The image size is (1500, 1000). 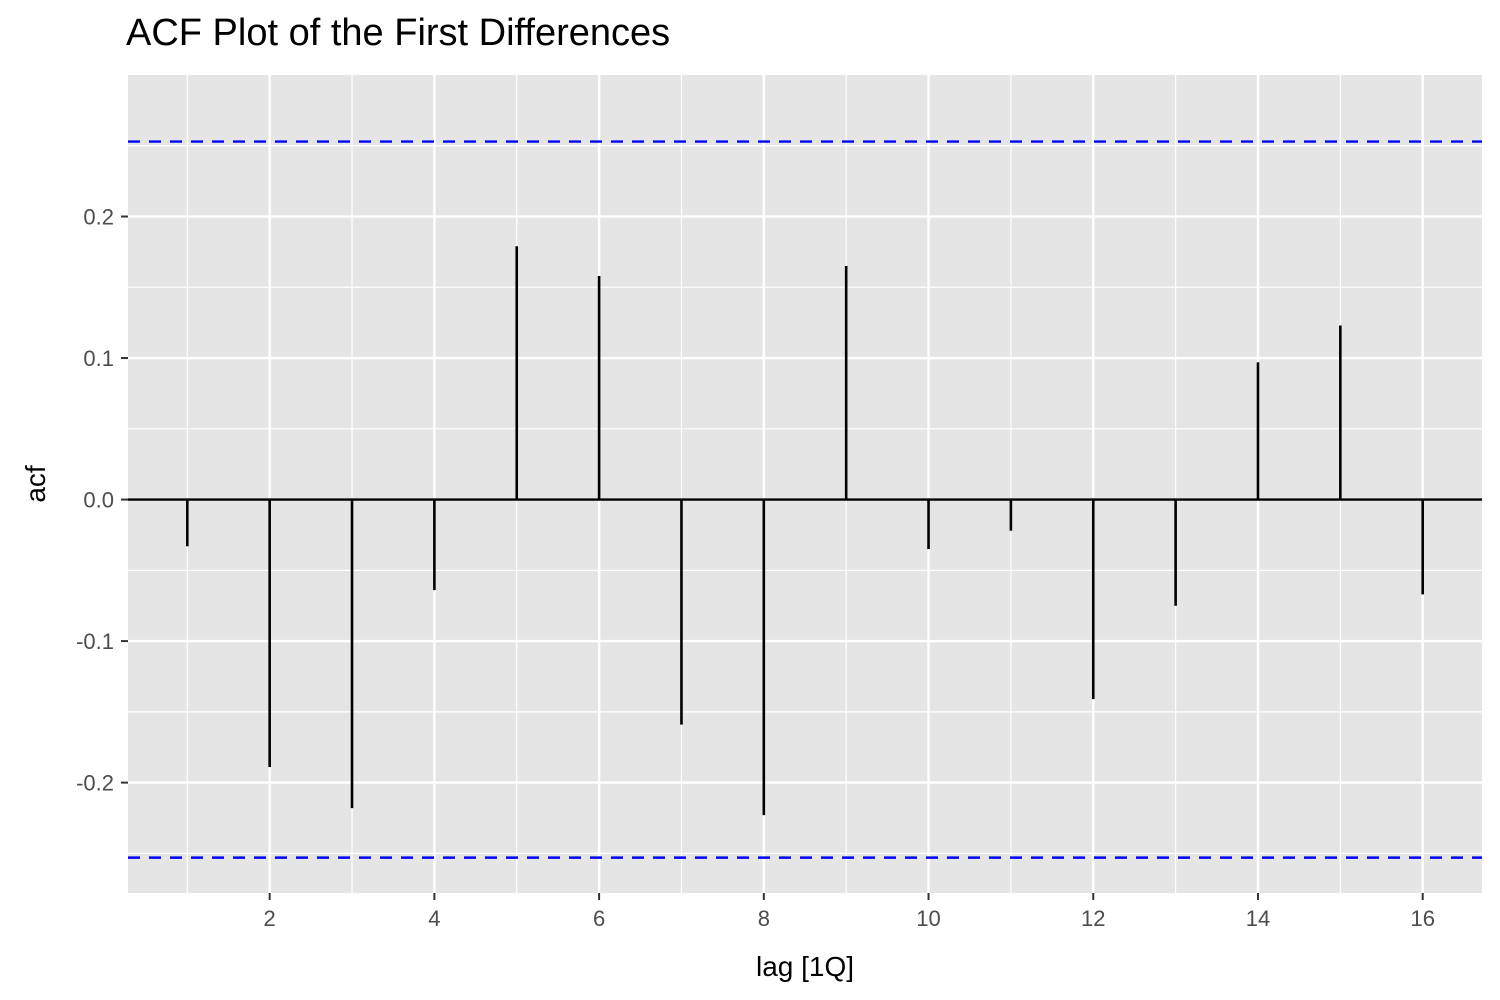 What do you see at coordinates (35, 484) in the screenshot?
I see `y-axis-title: acf` at bounding box center [35, 484].